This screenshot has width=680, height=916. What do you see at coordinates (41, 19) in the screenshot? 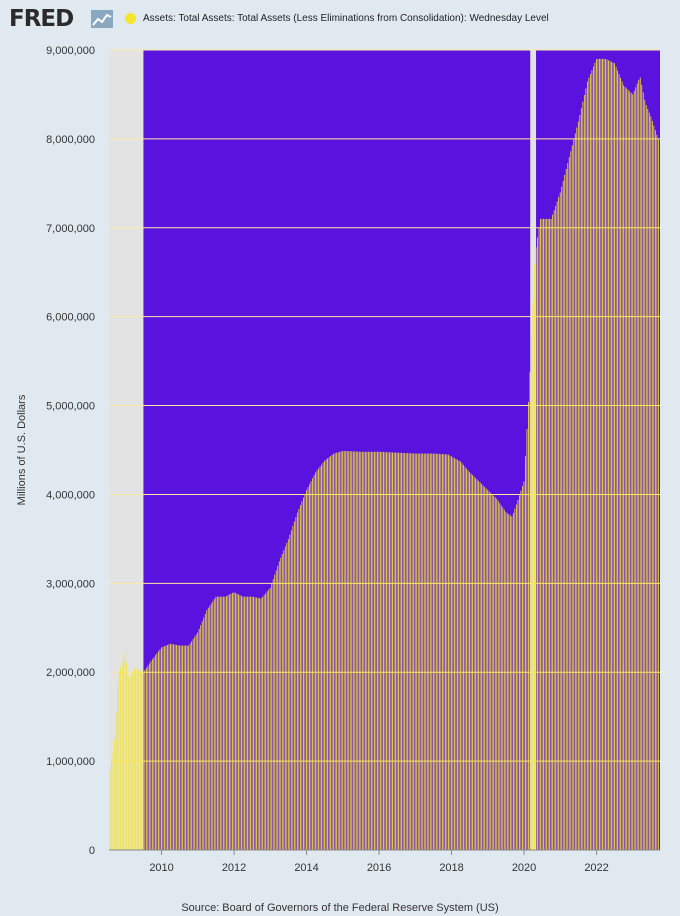
I see `fred-logo: FRED` at bounding box center [41, 19].